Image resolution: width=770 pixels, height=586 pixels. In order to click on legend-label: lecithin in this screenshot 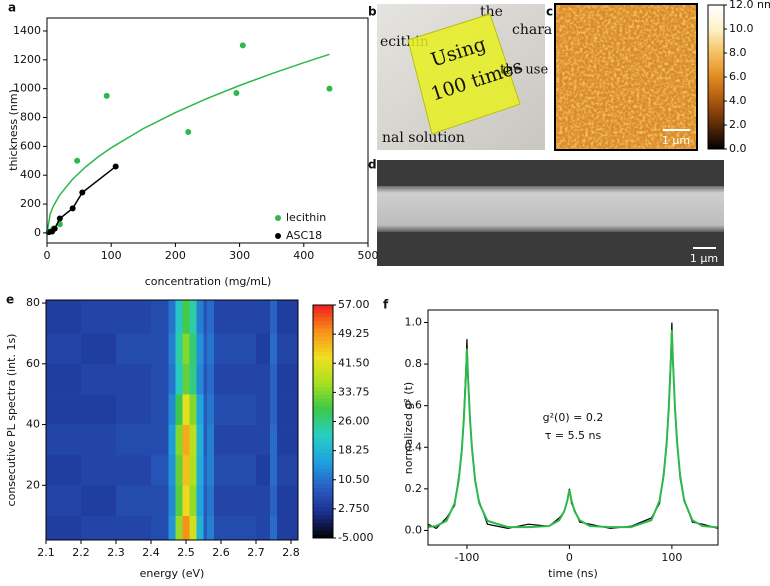, I will do `click(306, 217)`.